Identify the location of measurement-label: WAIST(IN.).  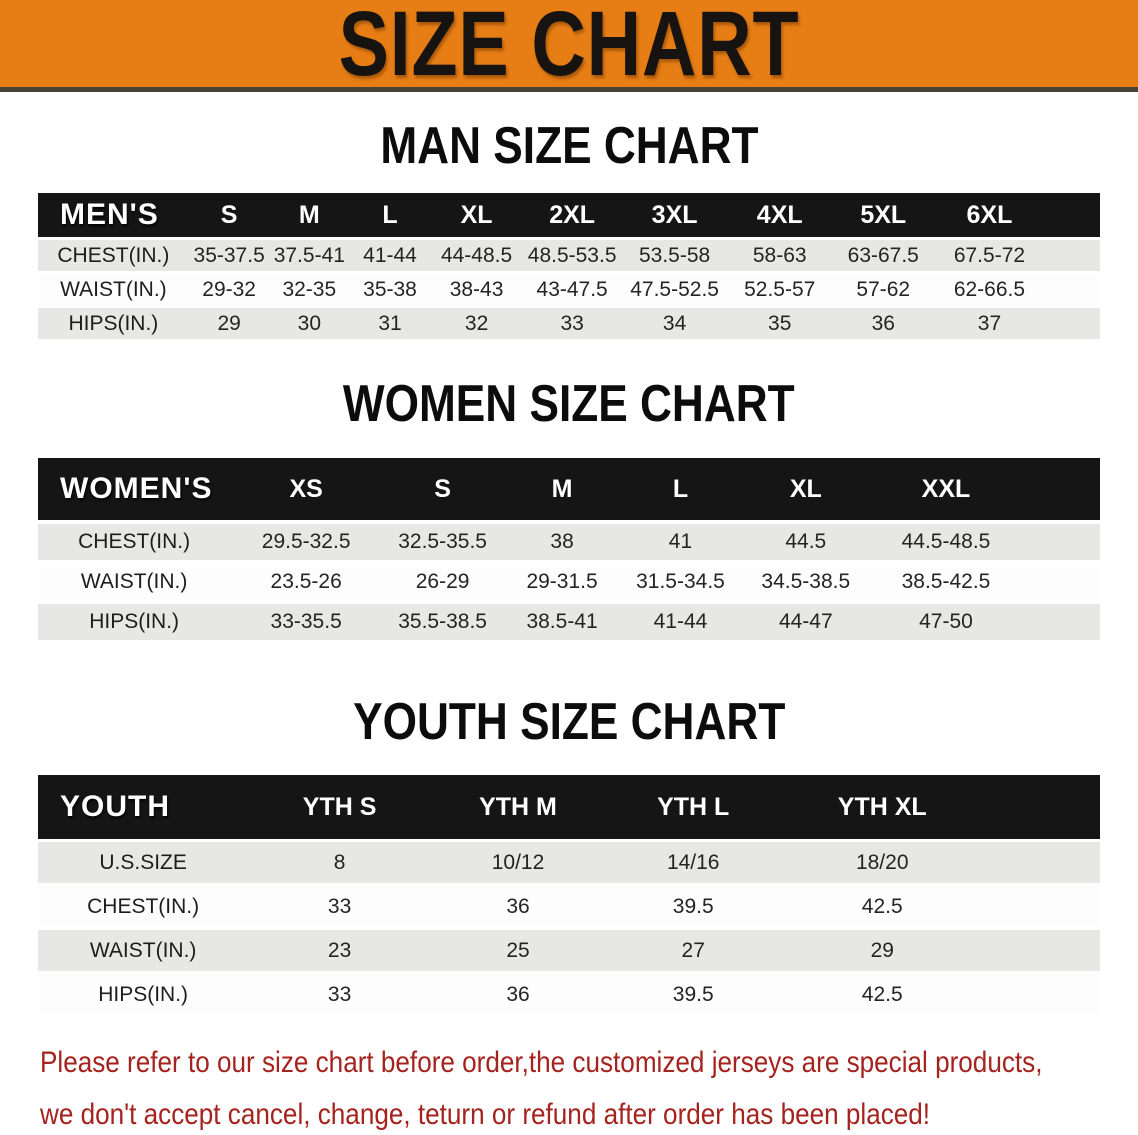
(134, 582).